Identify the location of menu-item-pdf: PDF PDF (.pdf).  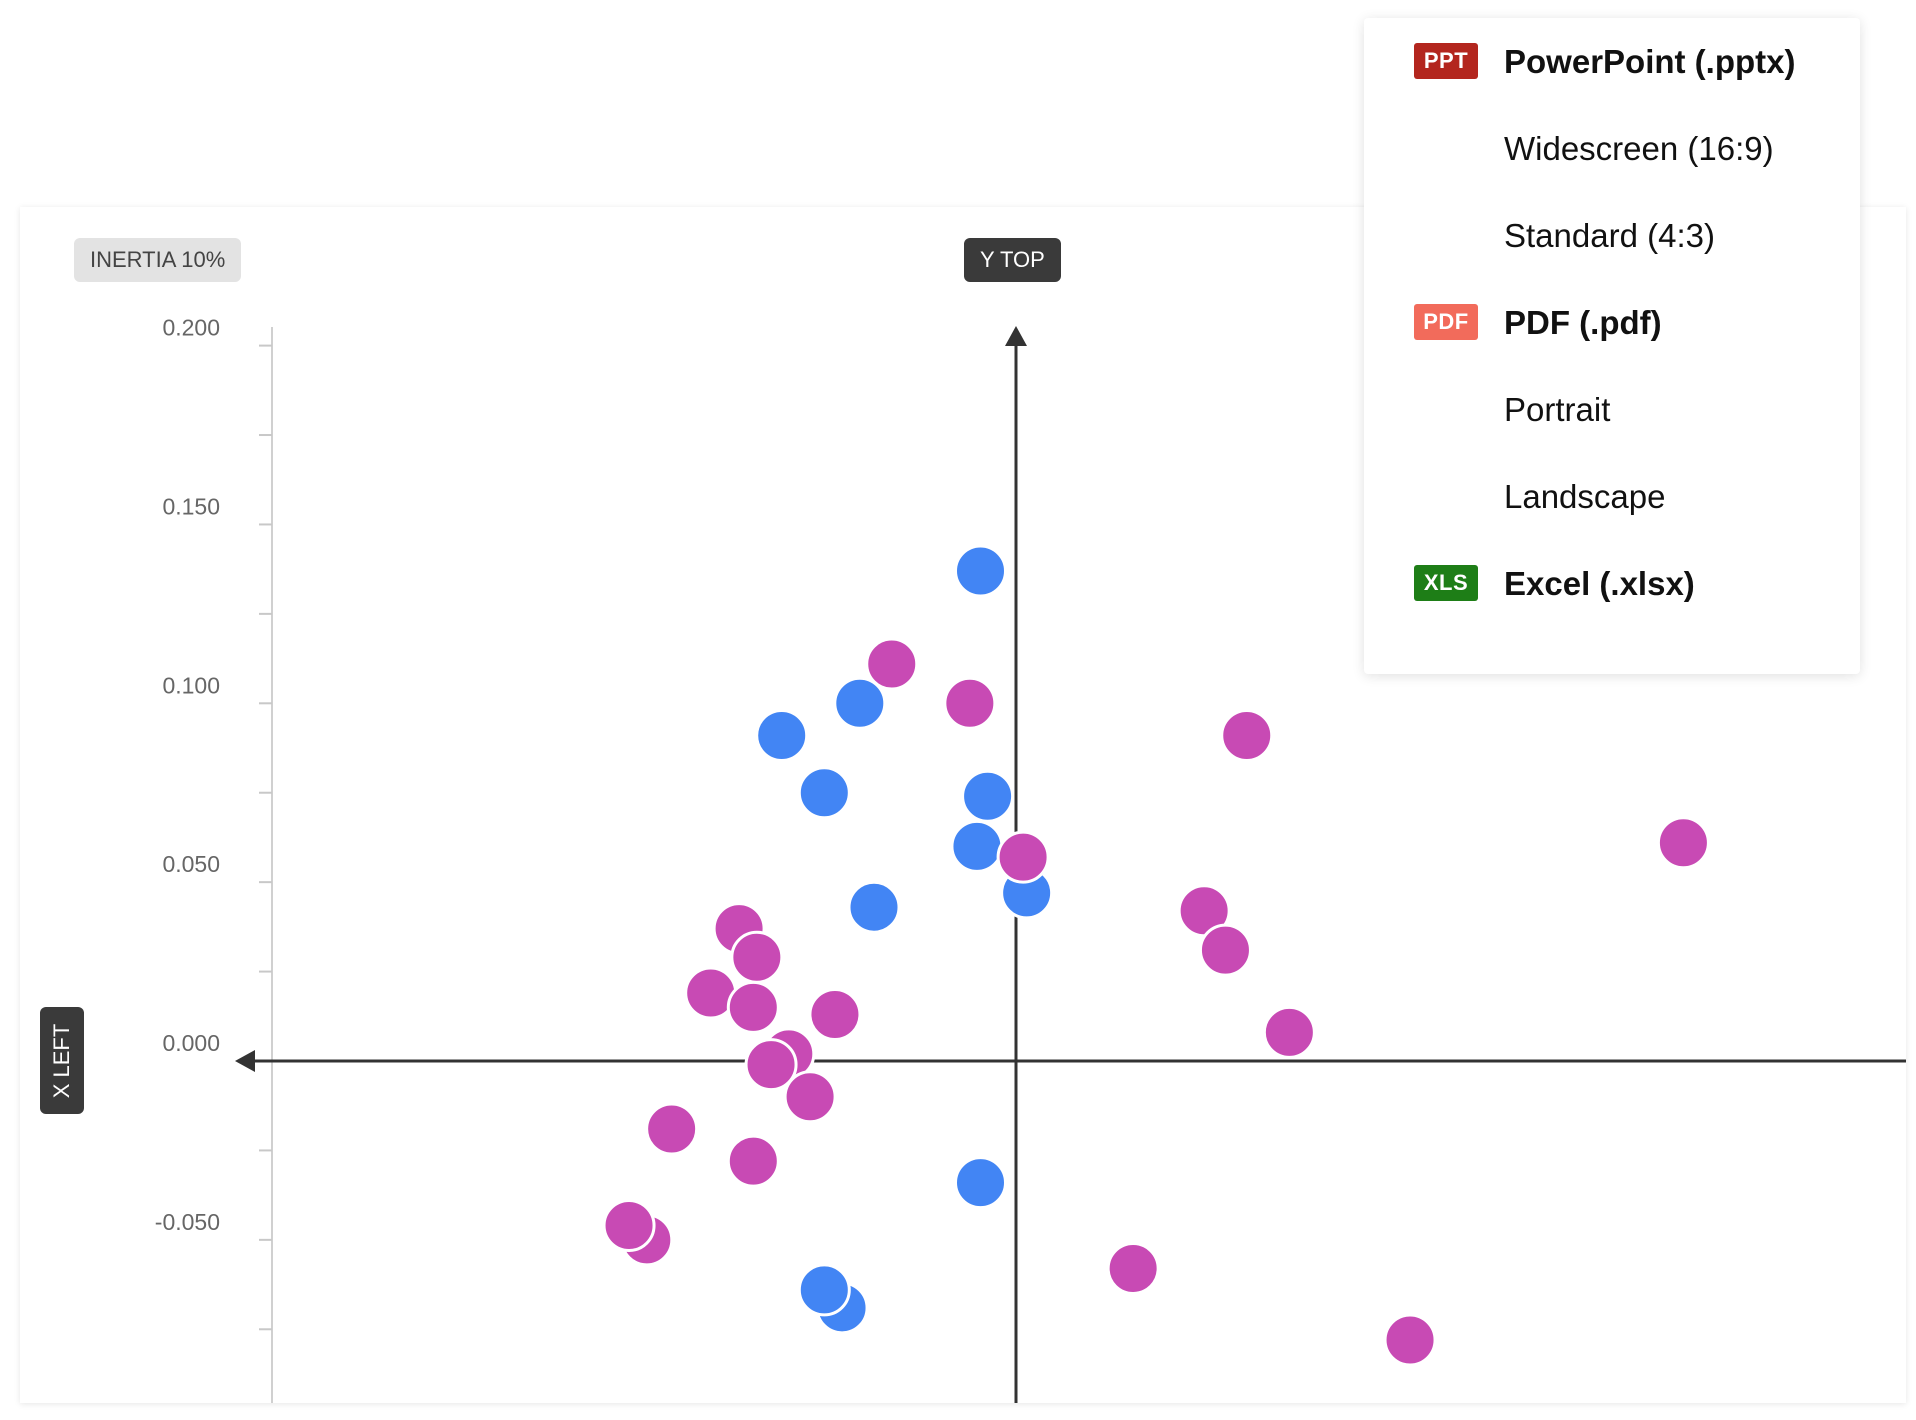
(1612, 322).